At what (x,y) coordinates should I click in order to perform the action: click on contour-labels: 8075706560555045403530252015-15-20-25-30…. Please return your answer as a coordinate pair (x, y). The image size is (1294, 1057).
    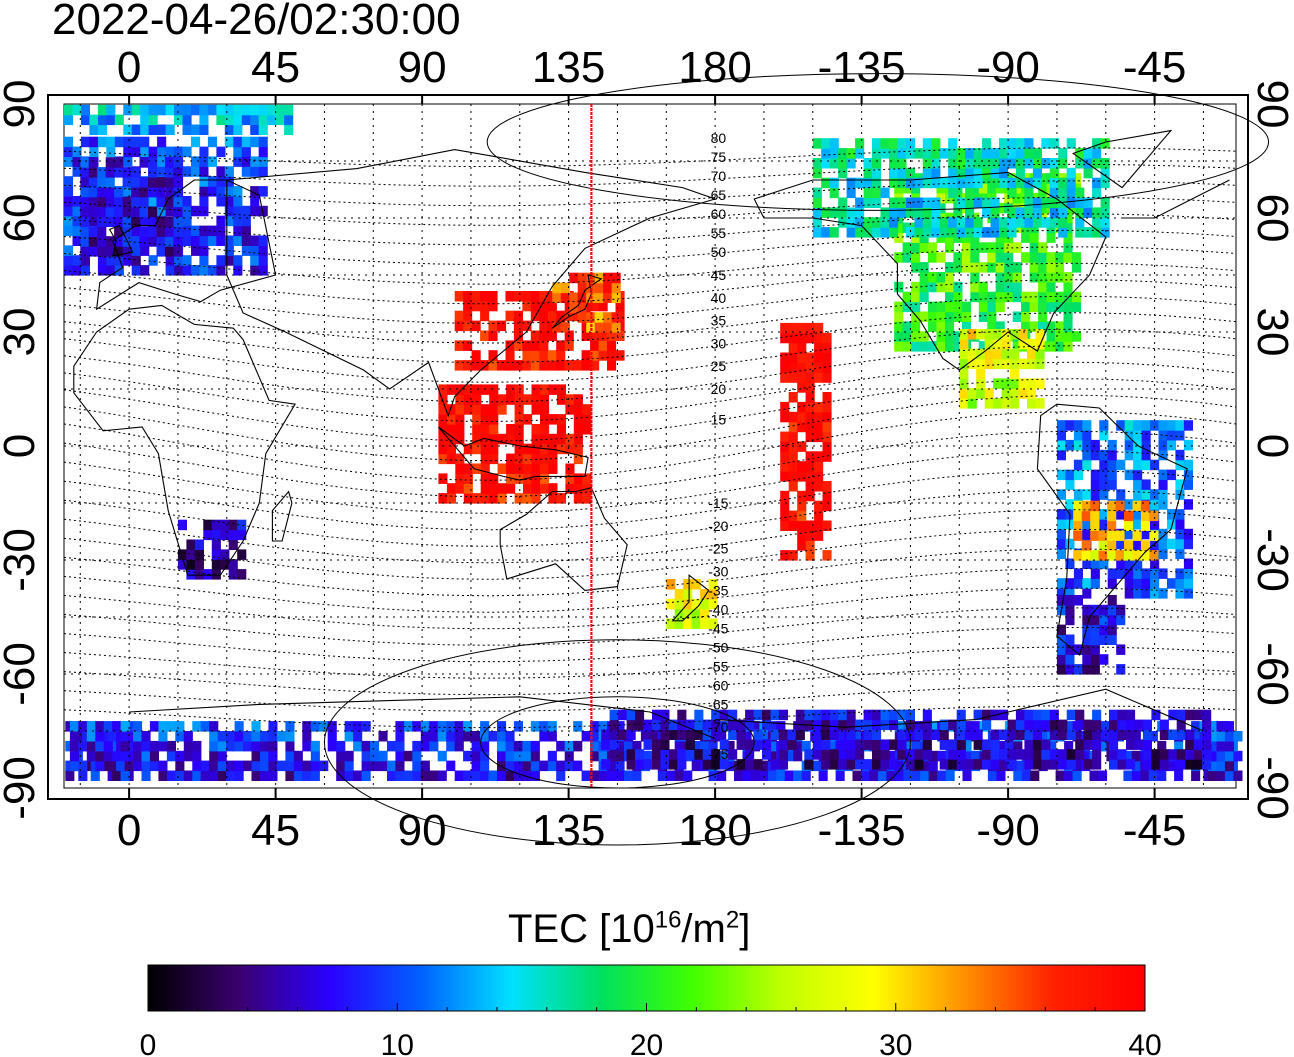
    Looking at the image, I should click on (718, 446).